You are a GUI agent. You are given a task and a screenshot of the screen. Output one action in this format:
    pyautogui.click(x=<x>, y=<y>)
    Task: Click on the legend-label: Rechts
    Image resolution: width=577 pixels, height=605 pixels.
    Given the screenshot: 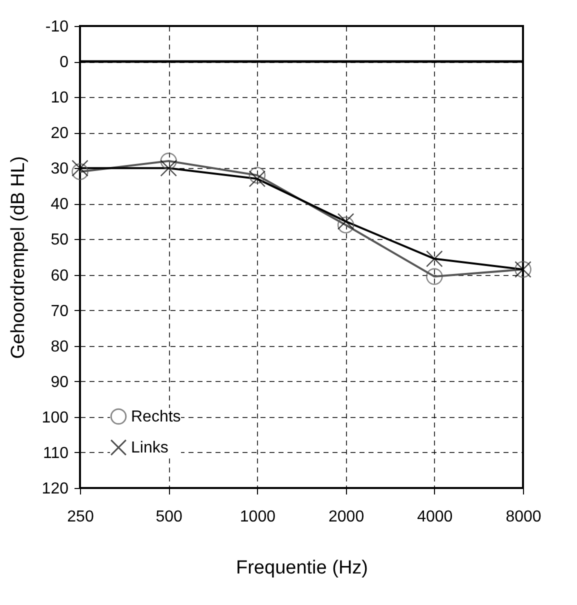 What is the action you would take?
    pyautogui.click(x=156, y=417)
    